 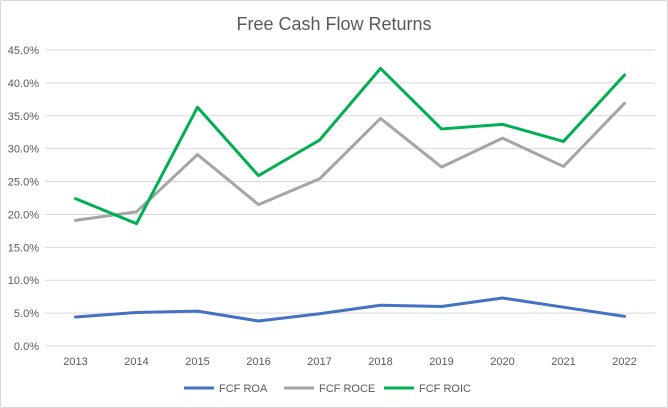 I want to click on y-tick-label: 40.0%, so click(x=23, y=84).